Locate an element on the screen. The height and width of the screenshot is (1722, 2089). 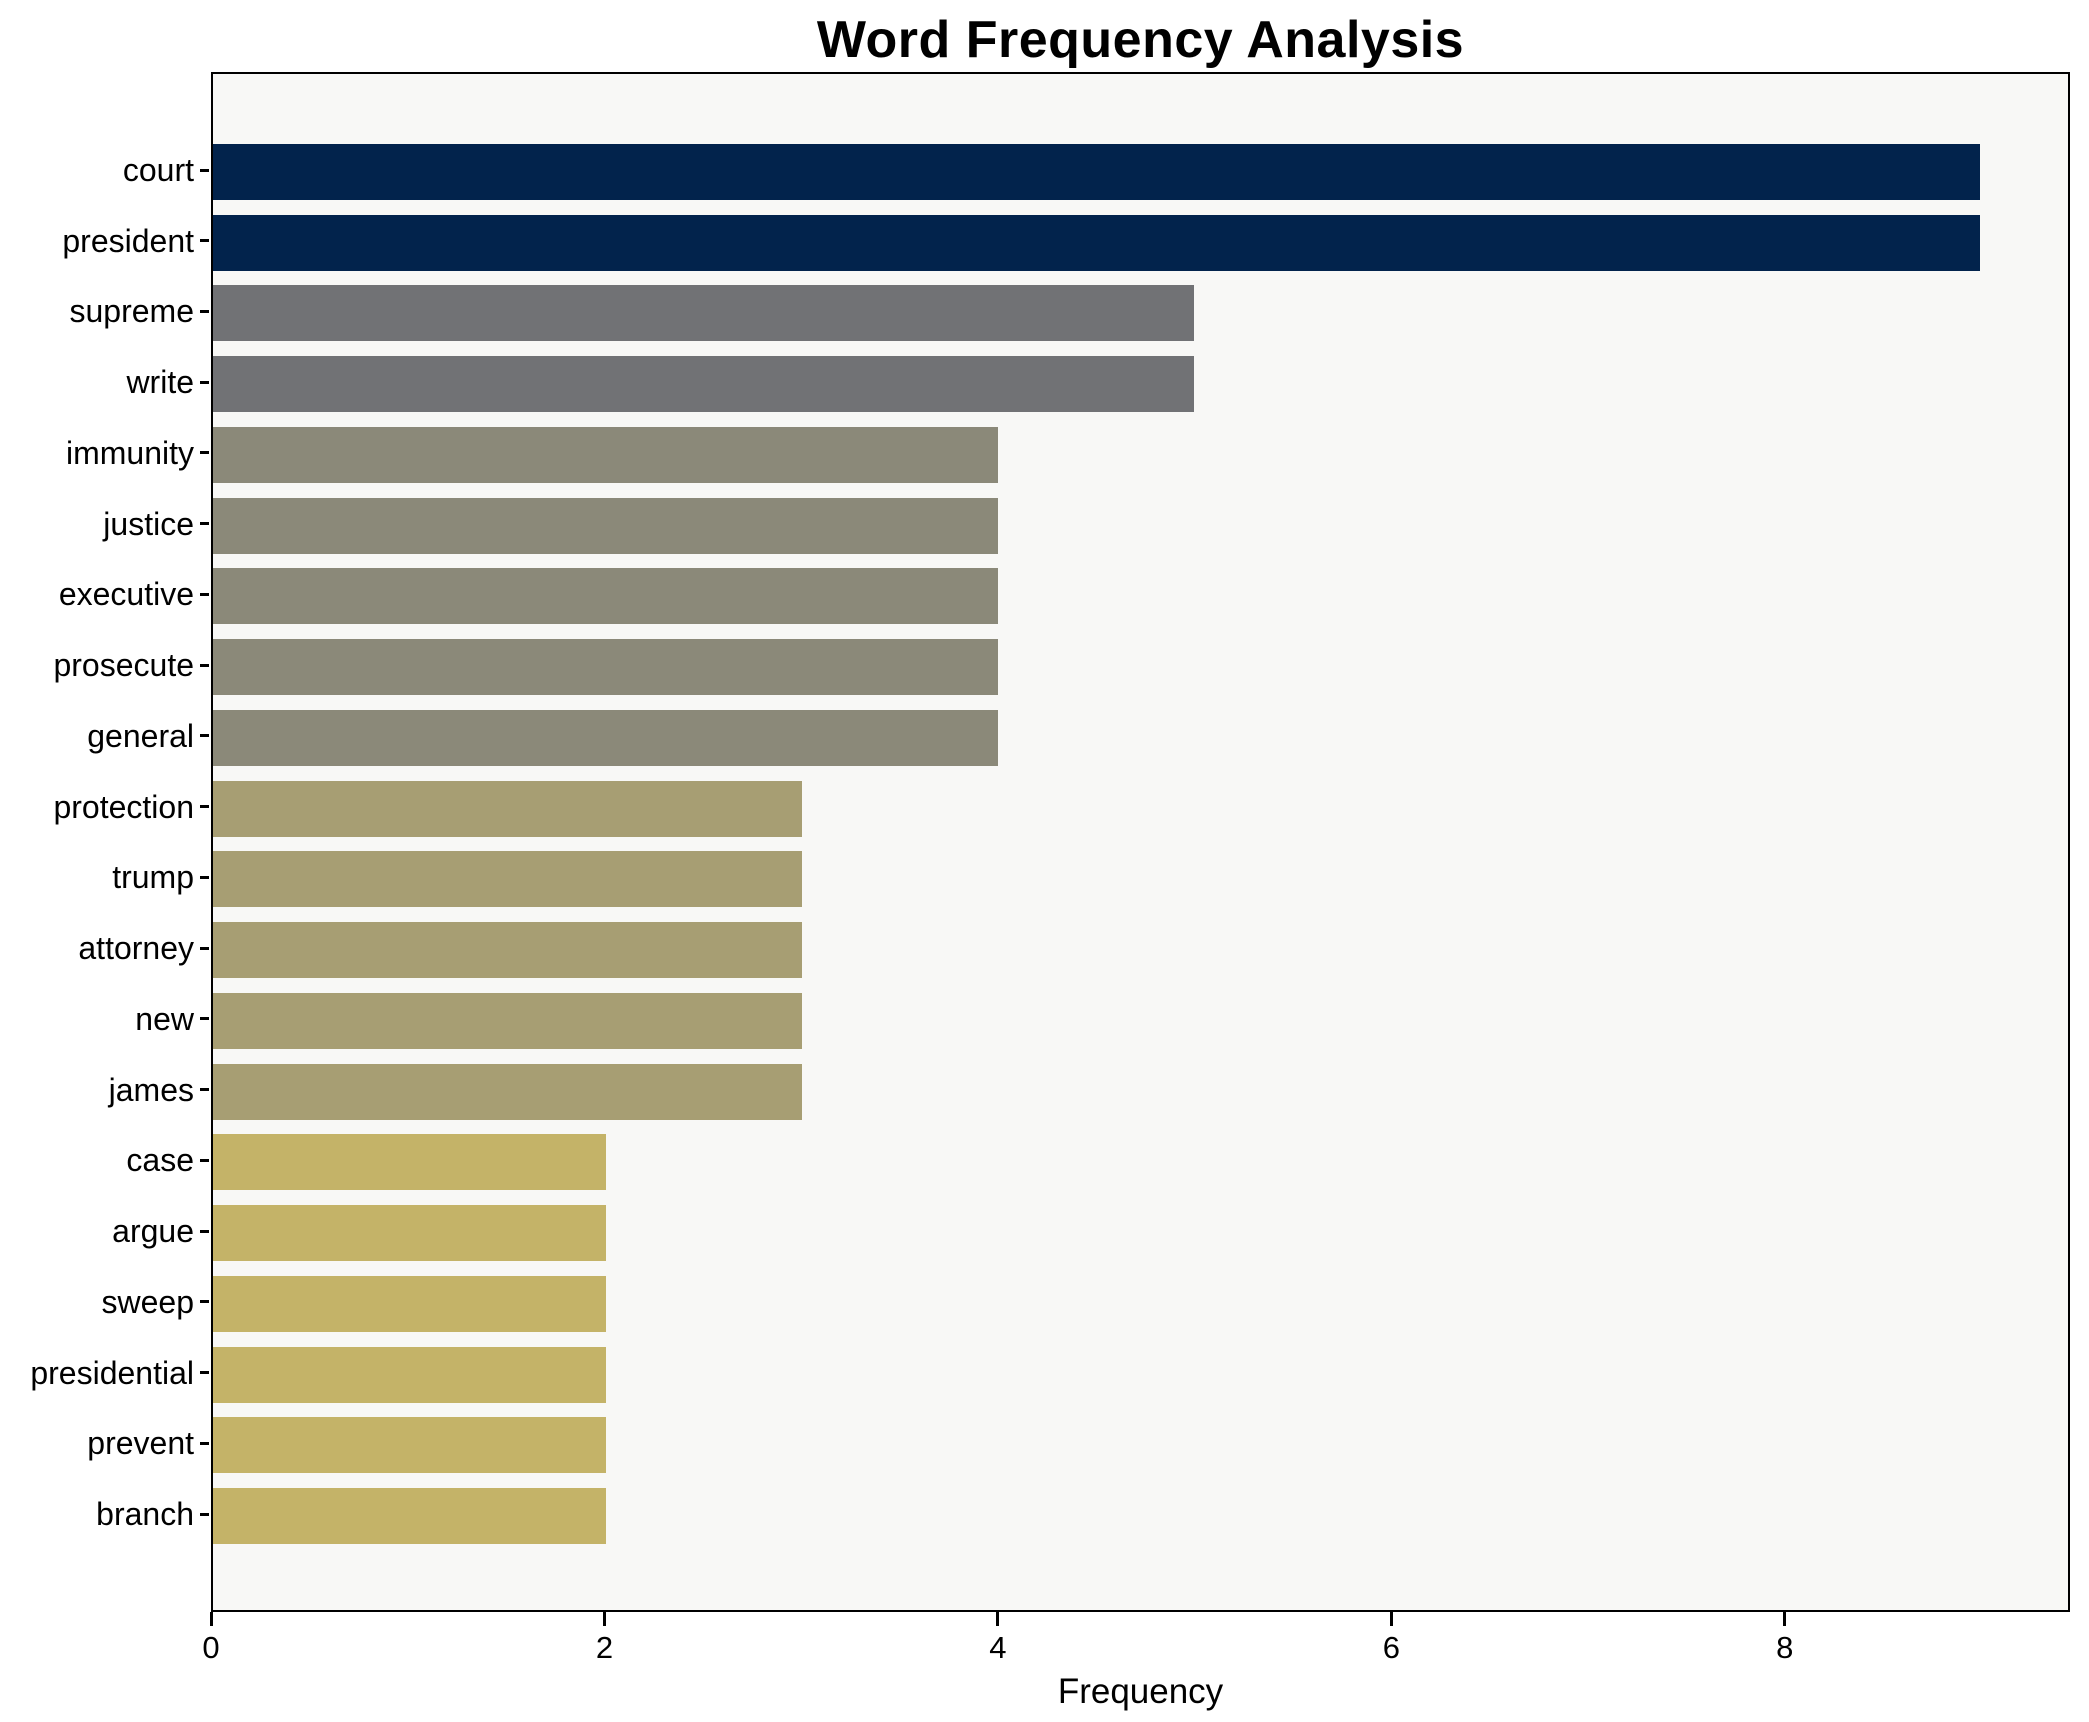
bar-branch is located at coordinates (409, 1516).